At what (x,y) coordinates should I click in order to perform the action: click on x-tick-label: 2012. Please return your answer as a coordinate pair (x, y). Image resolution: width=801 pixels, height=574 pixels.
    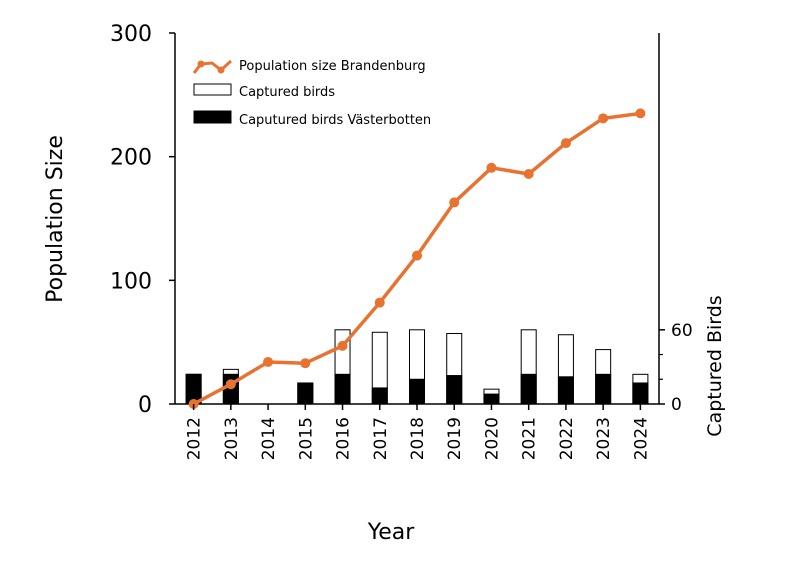
    Looking at the image, I should click on (195, 438).